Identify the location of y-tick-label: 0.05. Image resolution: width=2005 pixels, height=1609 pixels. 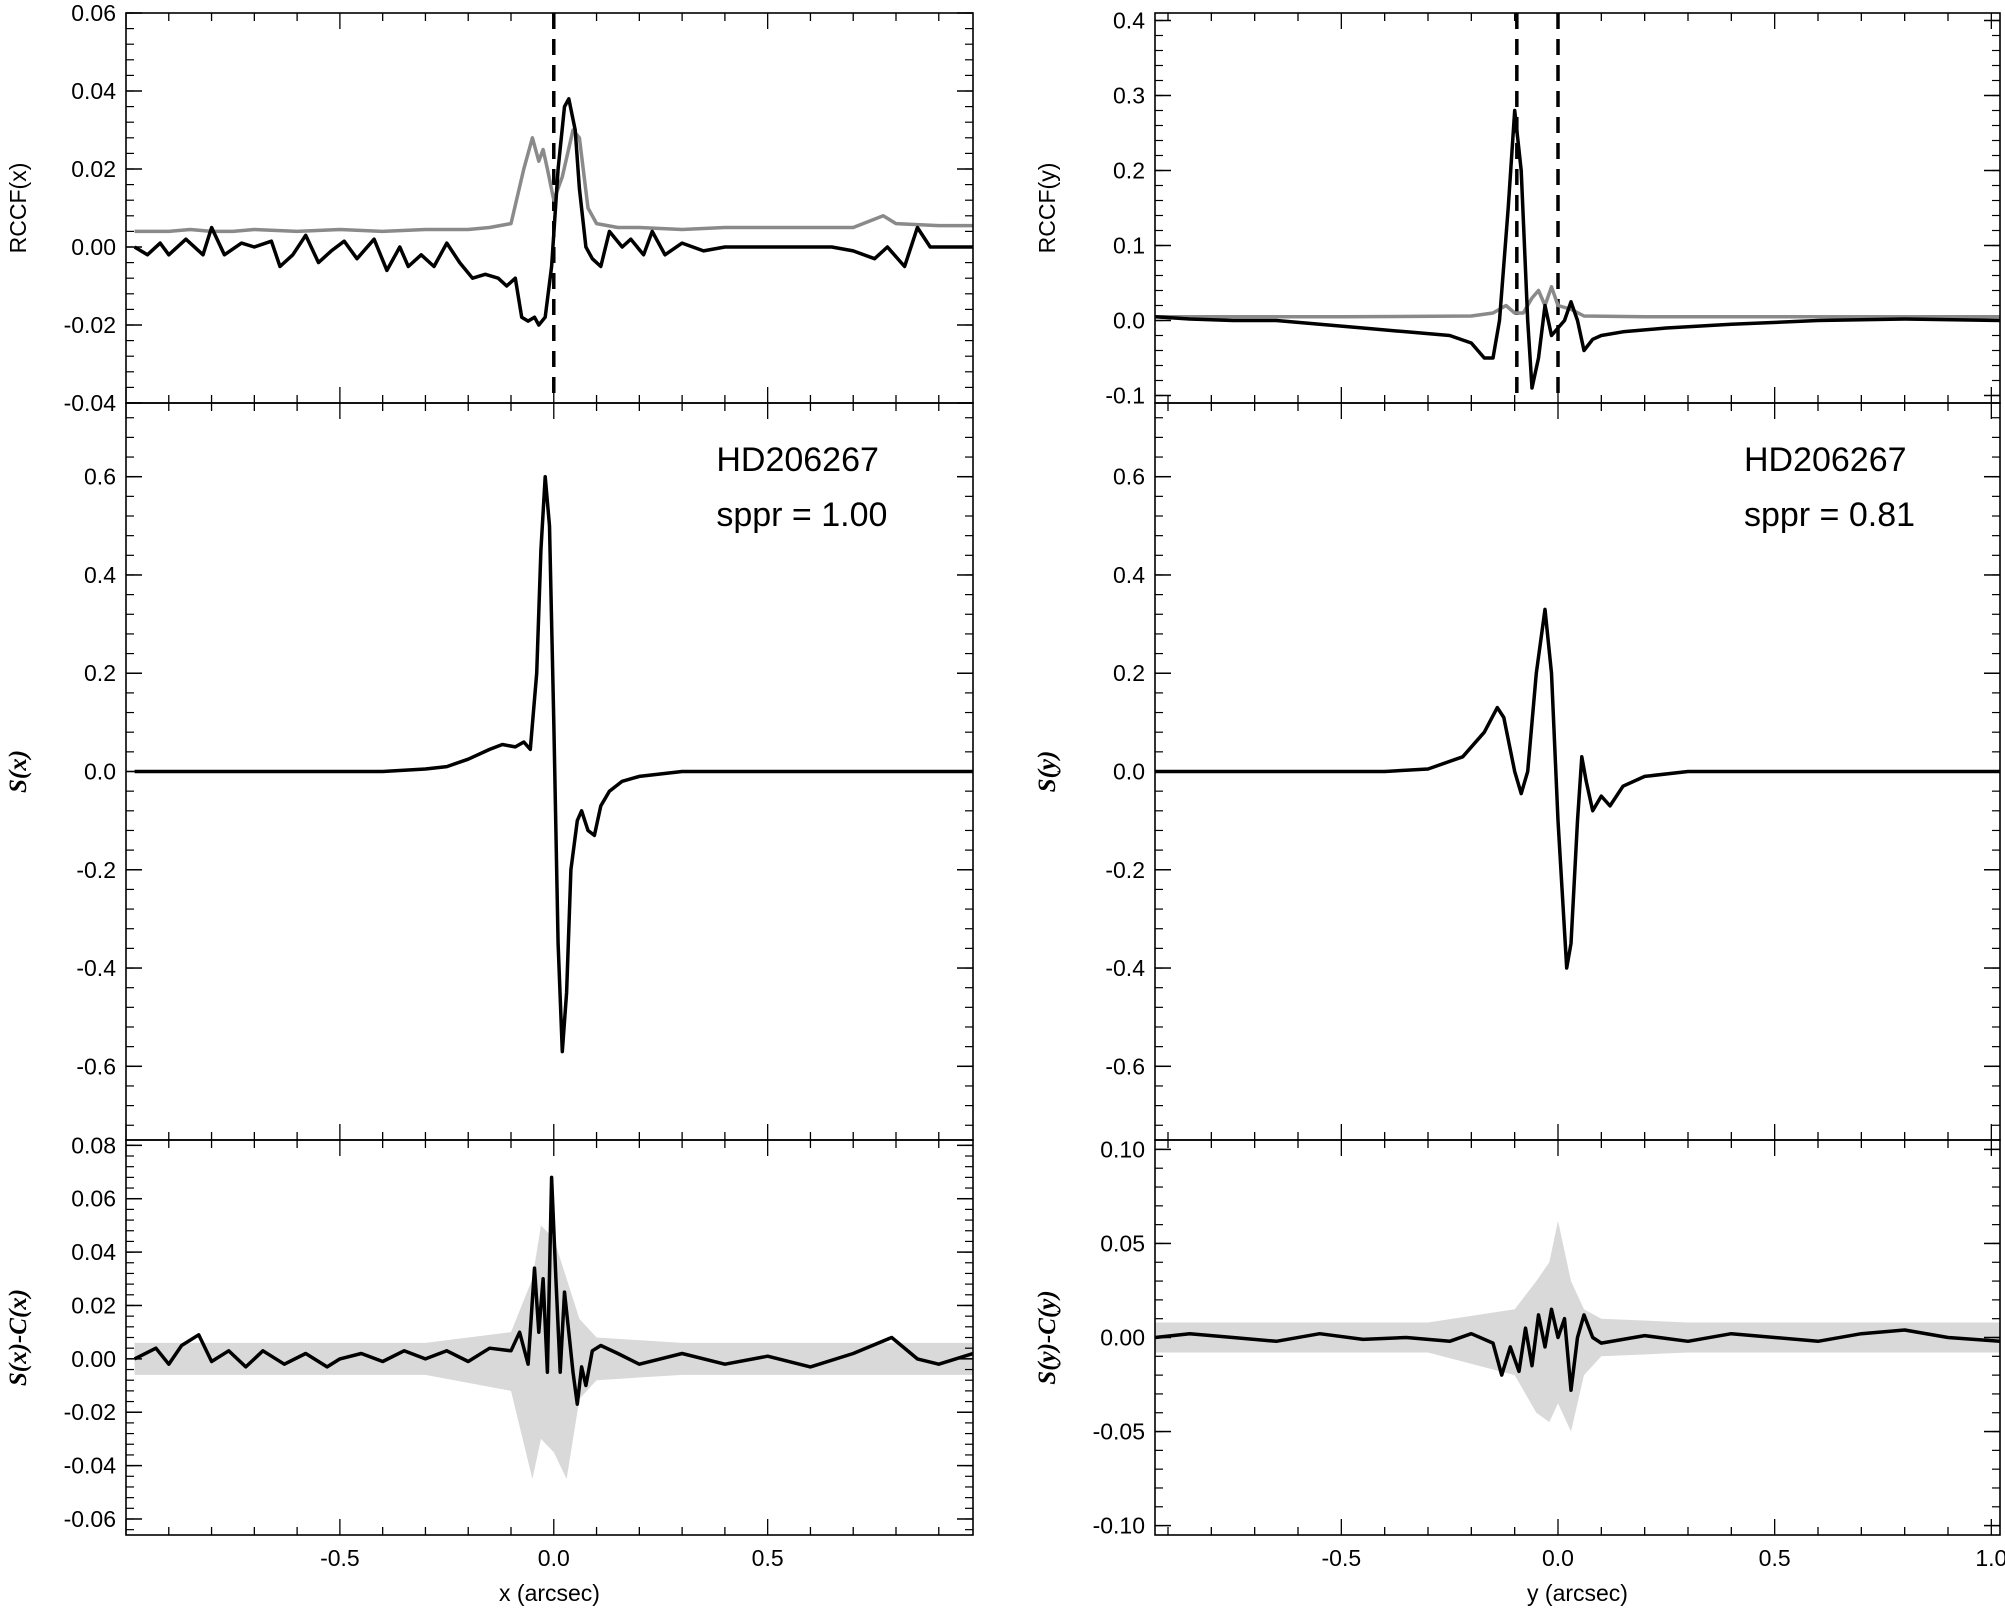
(1122, 1243).